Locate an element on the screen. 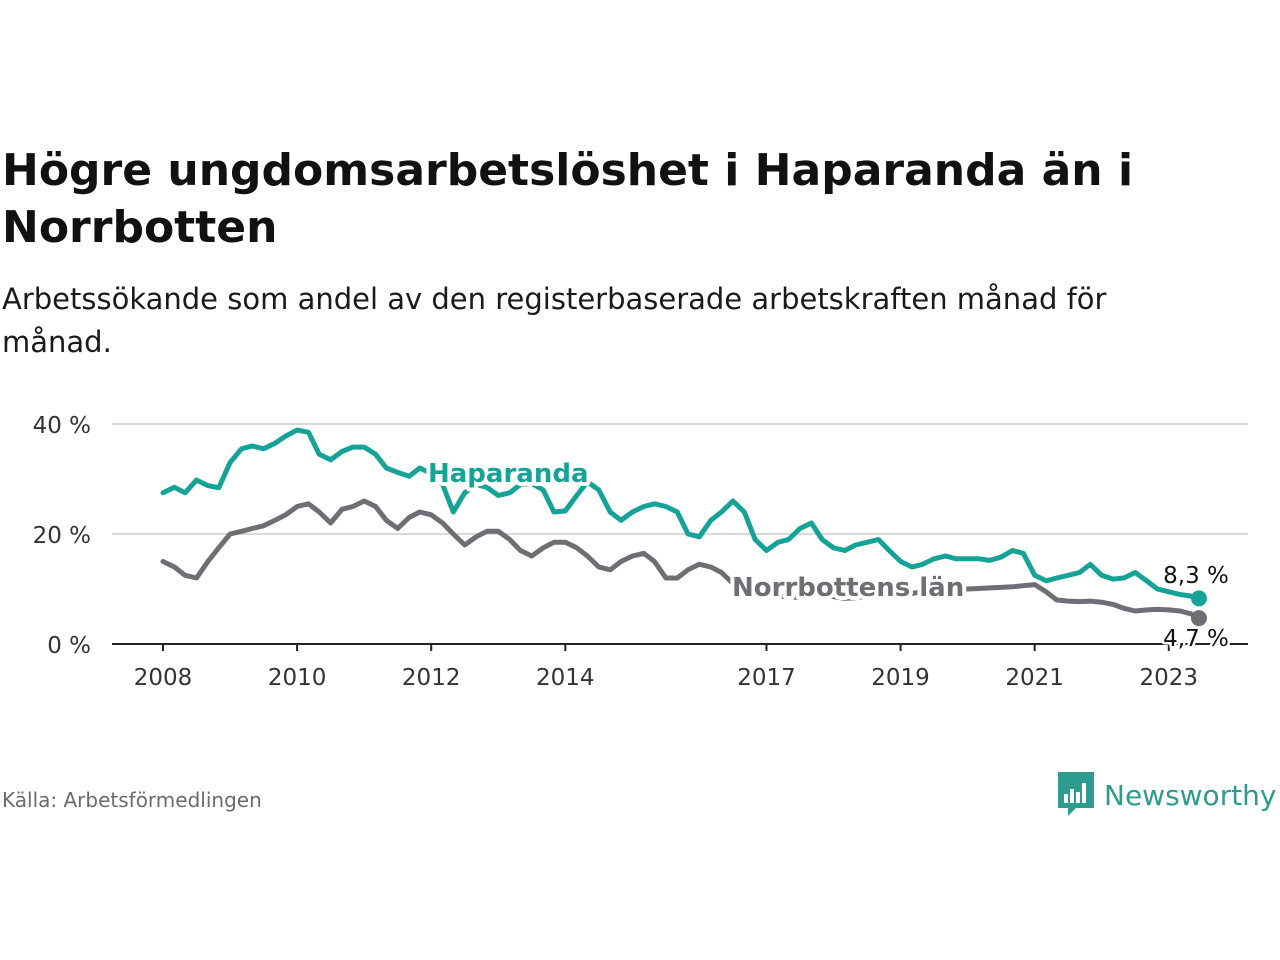 Image resolution: width=1280 pixels, height=960 pixels. end-point-haparanda is located at coordinates (1198, 598).